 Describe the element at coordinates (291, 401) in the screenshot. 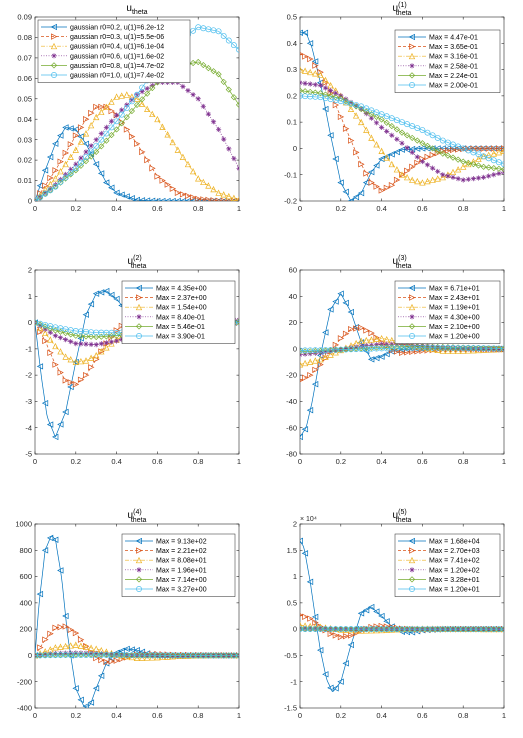

I see `y-tick-label: -40` at that location.